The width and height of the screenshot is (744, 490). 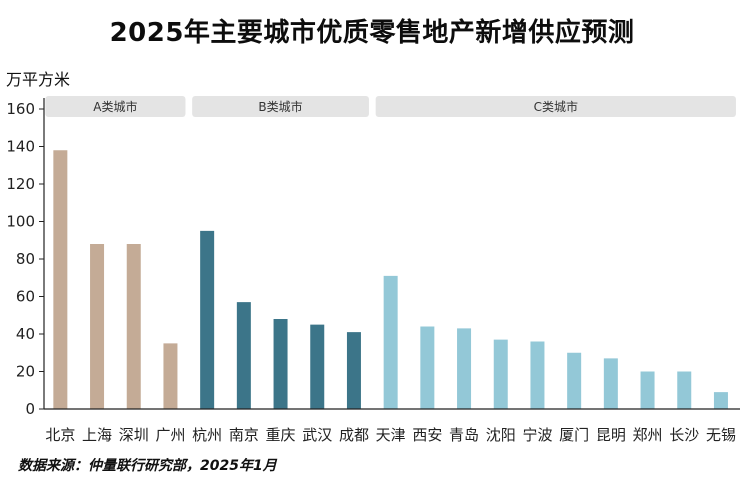 I want to click on y-tick-label: 140, so click(x=20, y=147).